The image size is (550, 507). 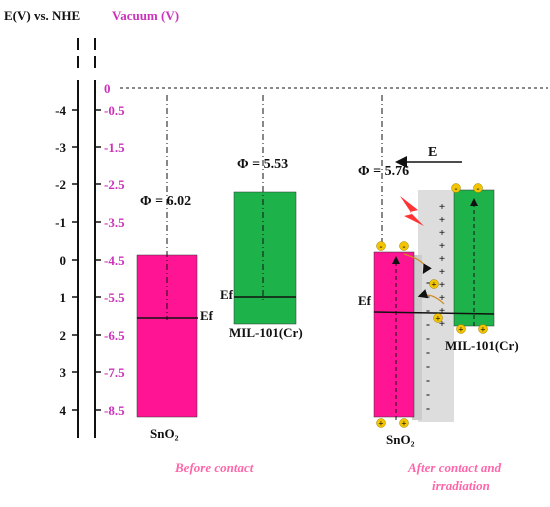 I want to click on after-contact-caption-line2: irradiation, so click(x=461, y=485).